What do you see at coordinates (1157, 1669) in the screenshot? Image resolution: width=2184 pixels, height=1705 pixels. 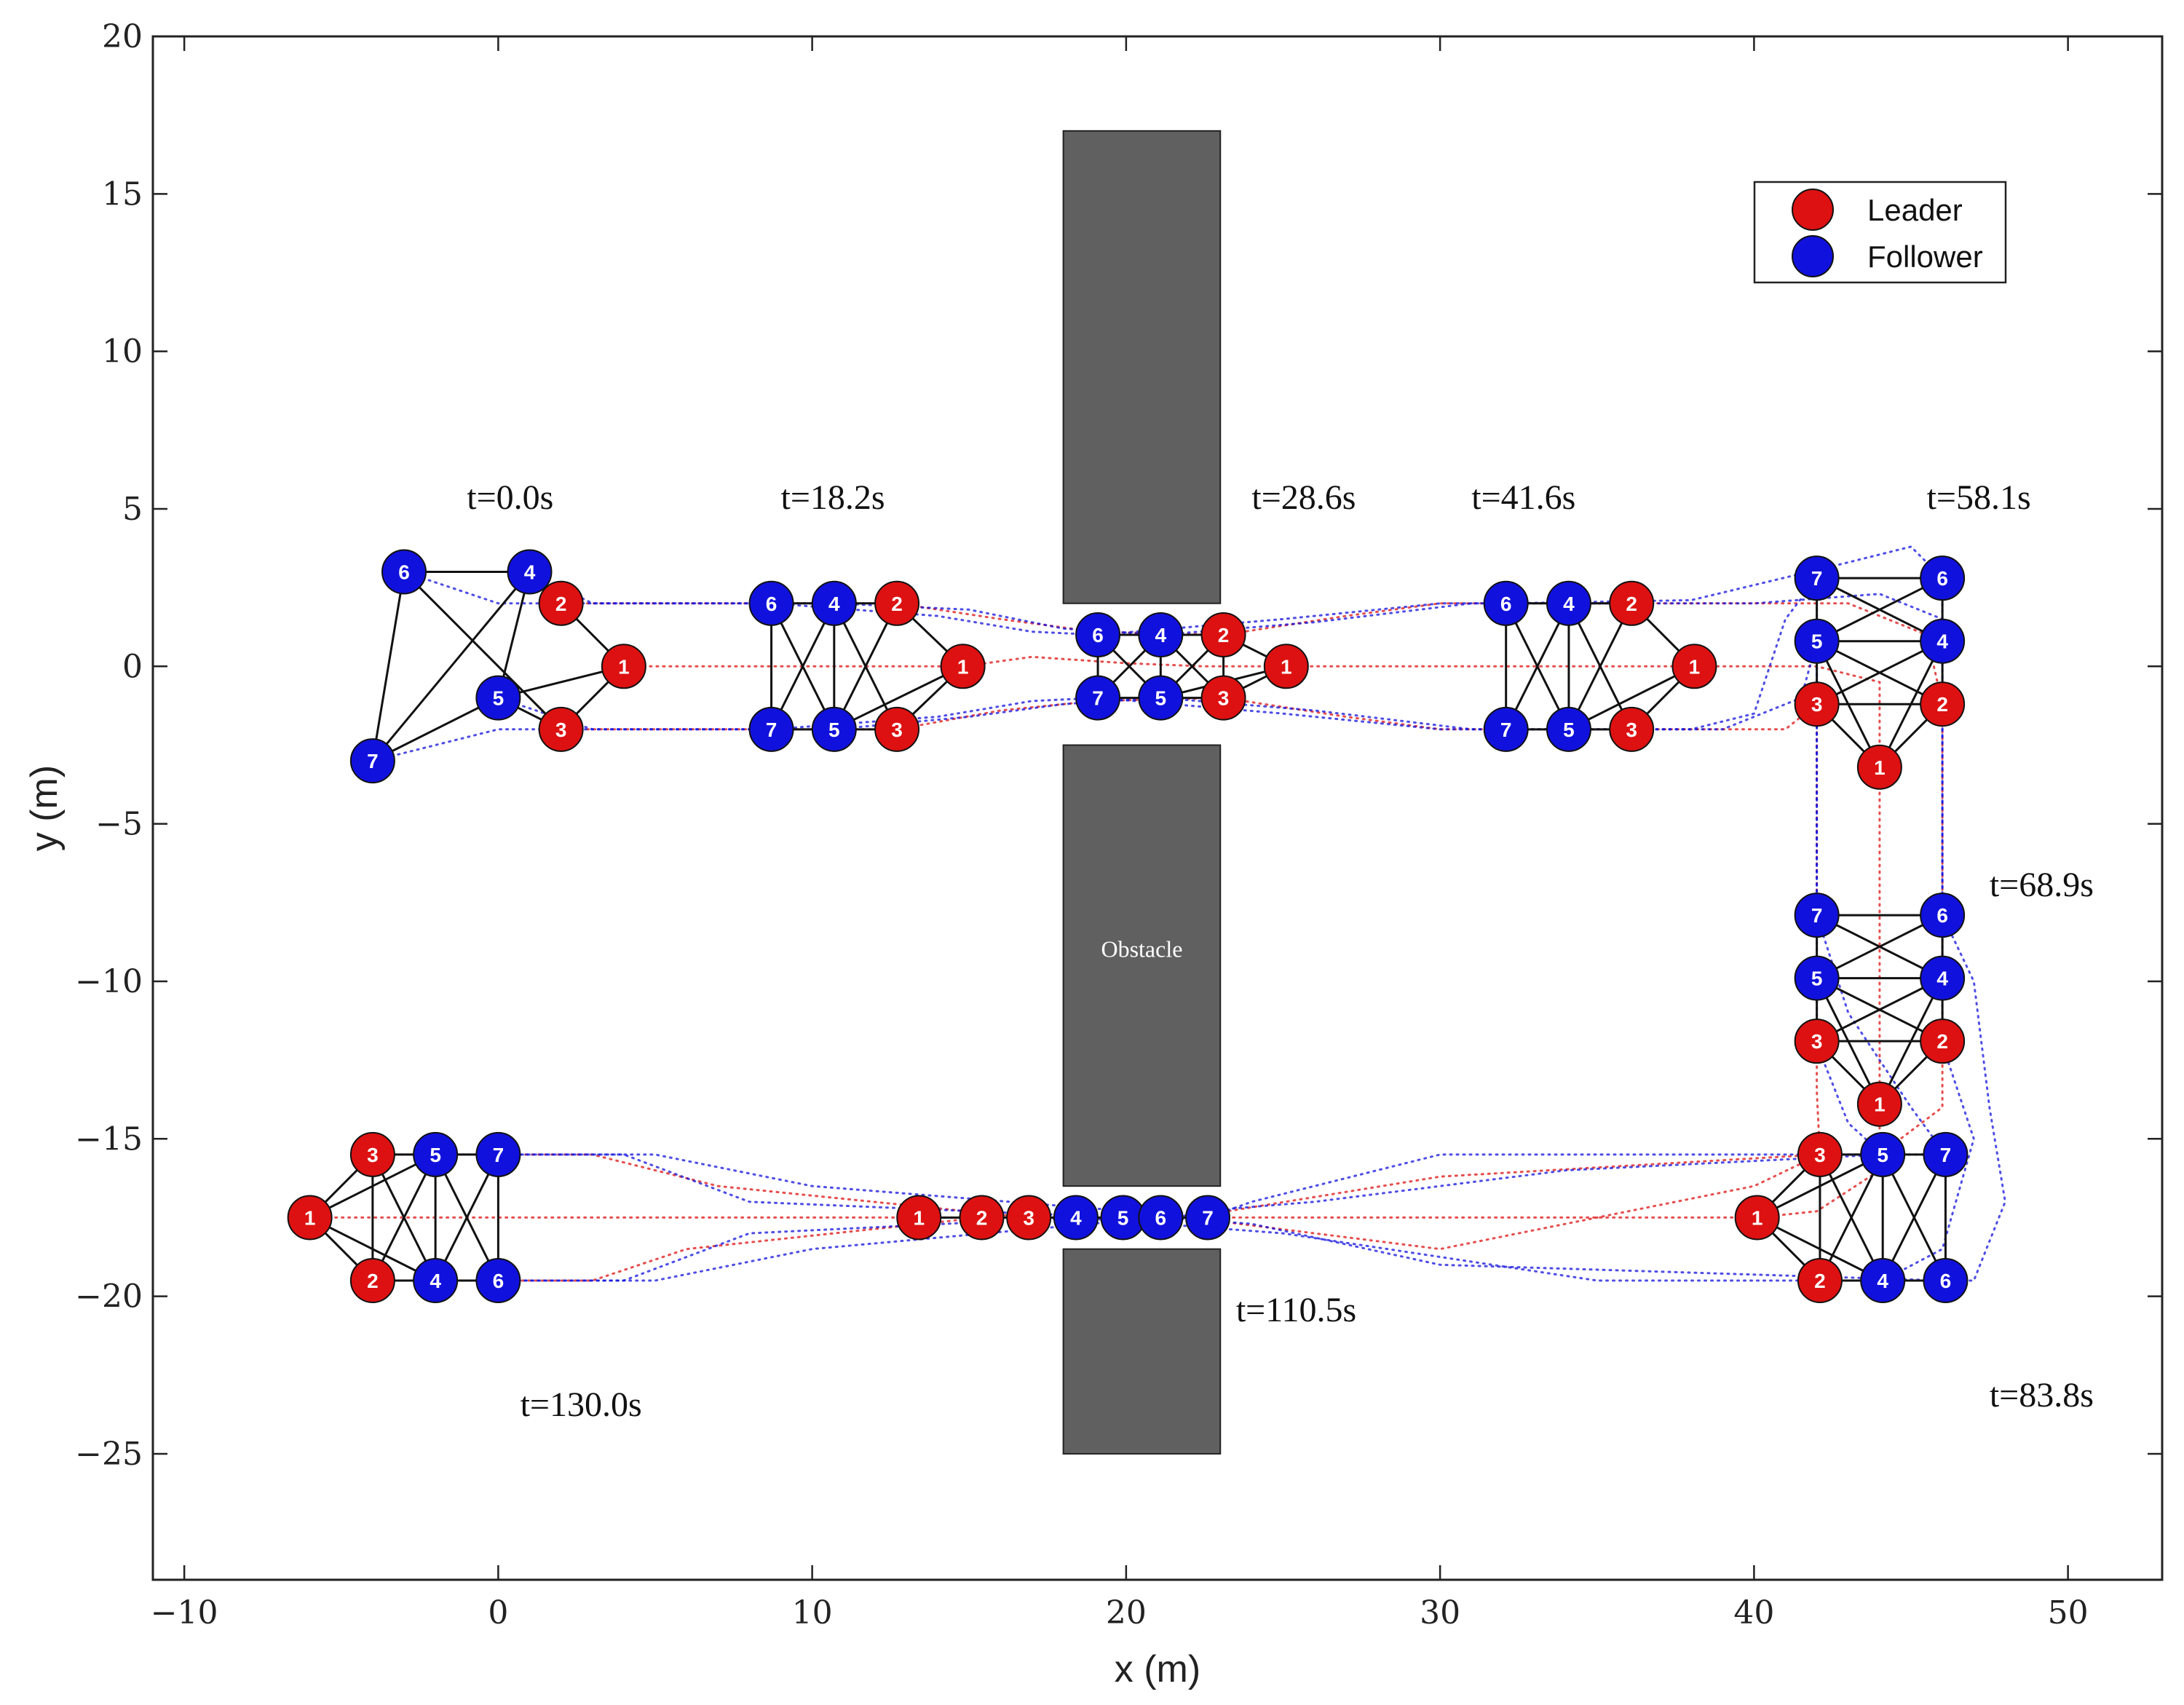 I see `x-axis-title: x (m)` at bounding box center [1157, 1669].